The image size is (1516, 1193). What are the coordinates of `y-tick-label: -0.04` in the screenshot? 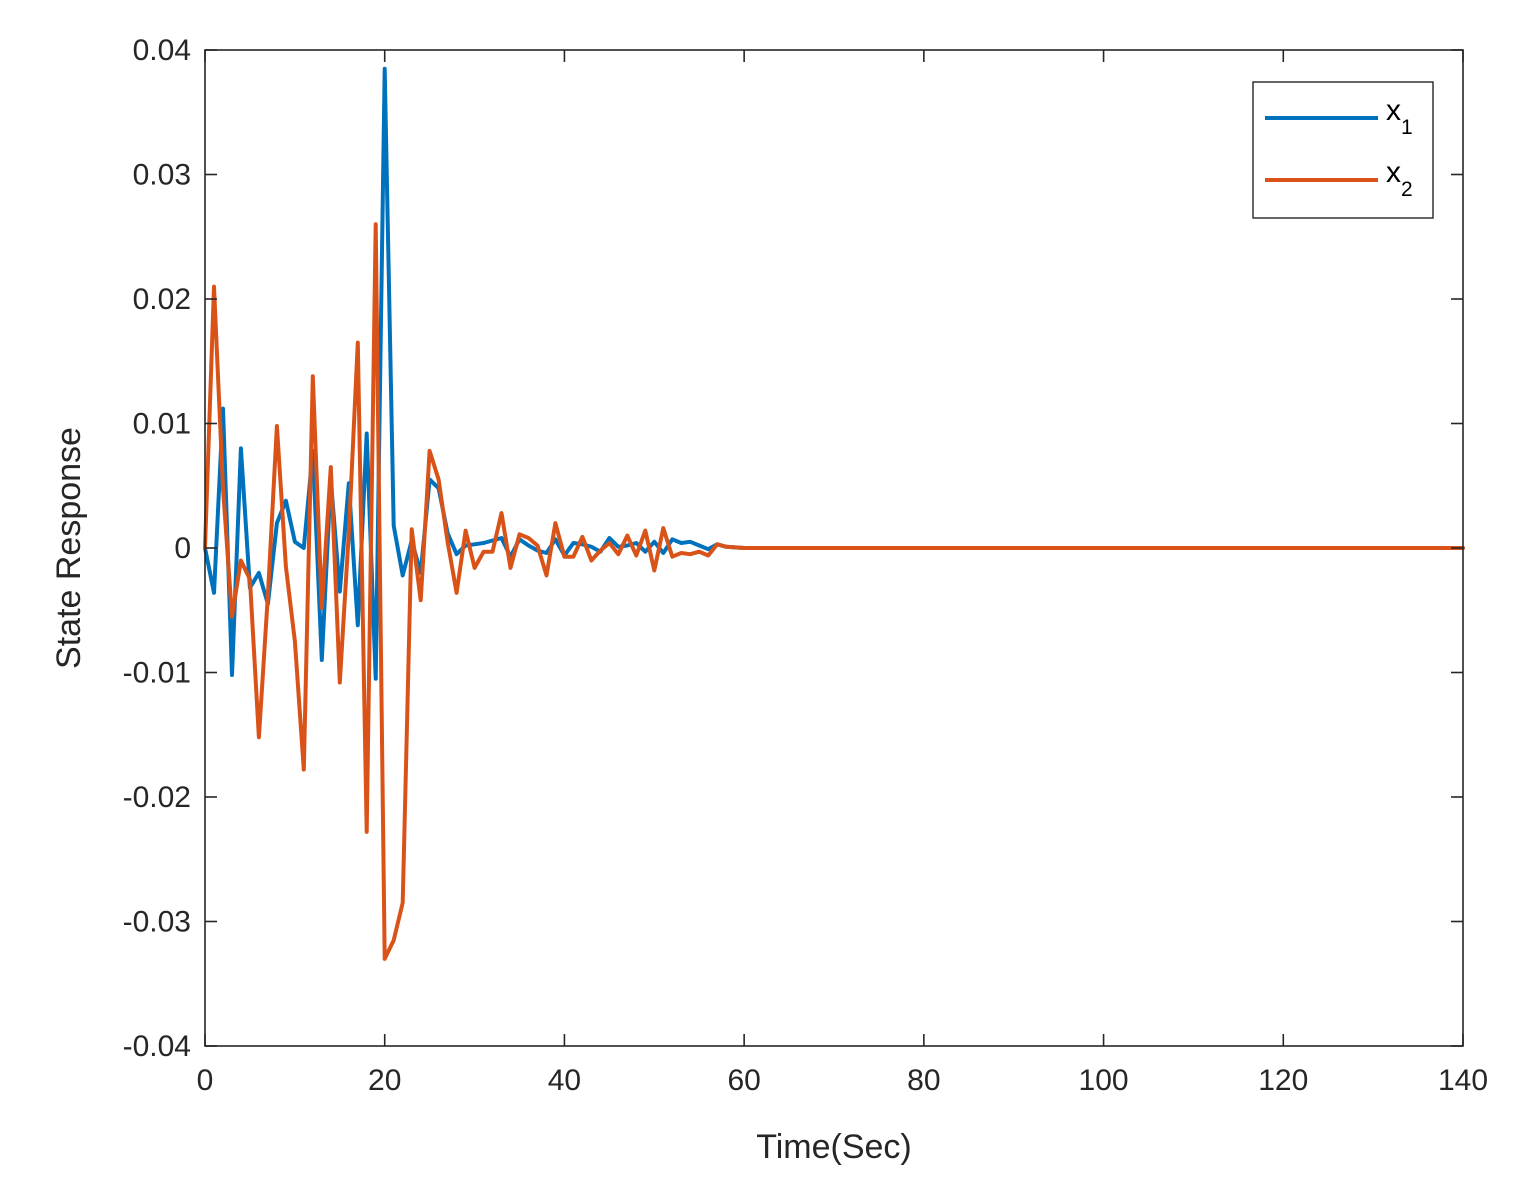 It's located at (157, 1046).